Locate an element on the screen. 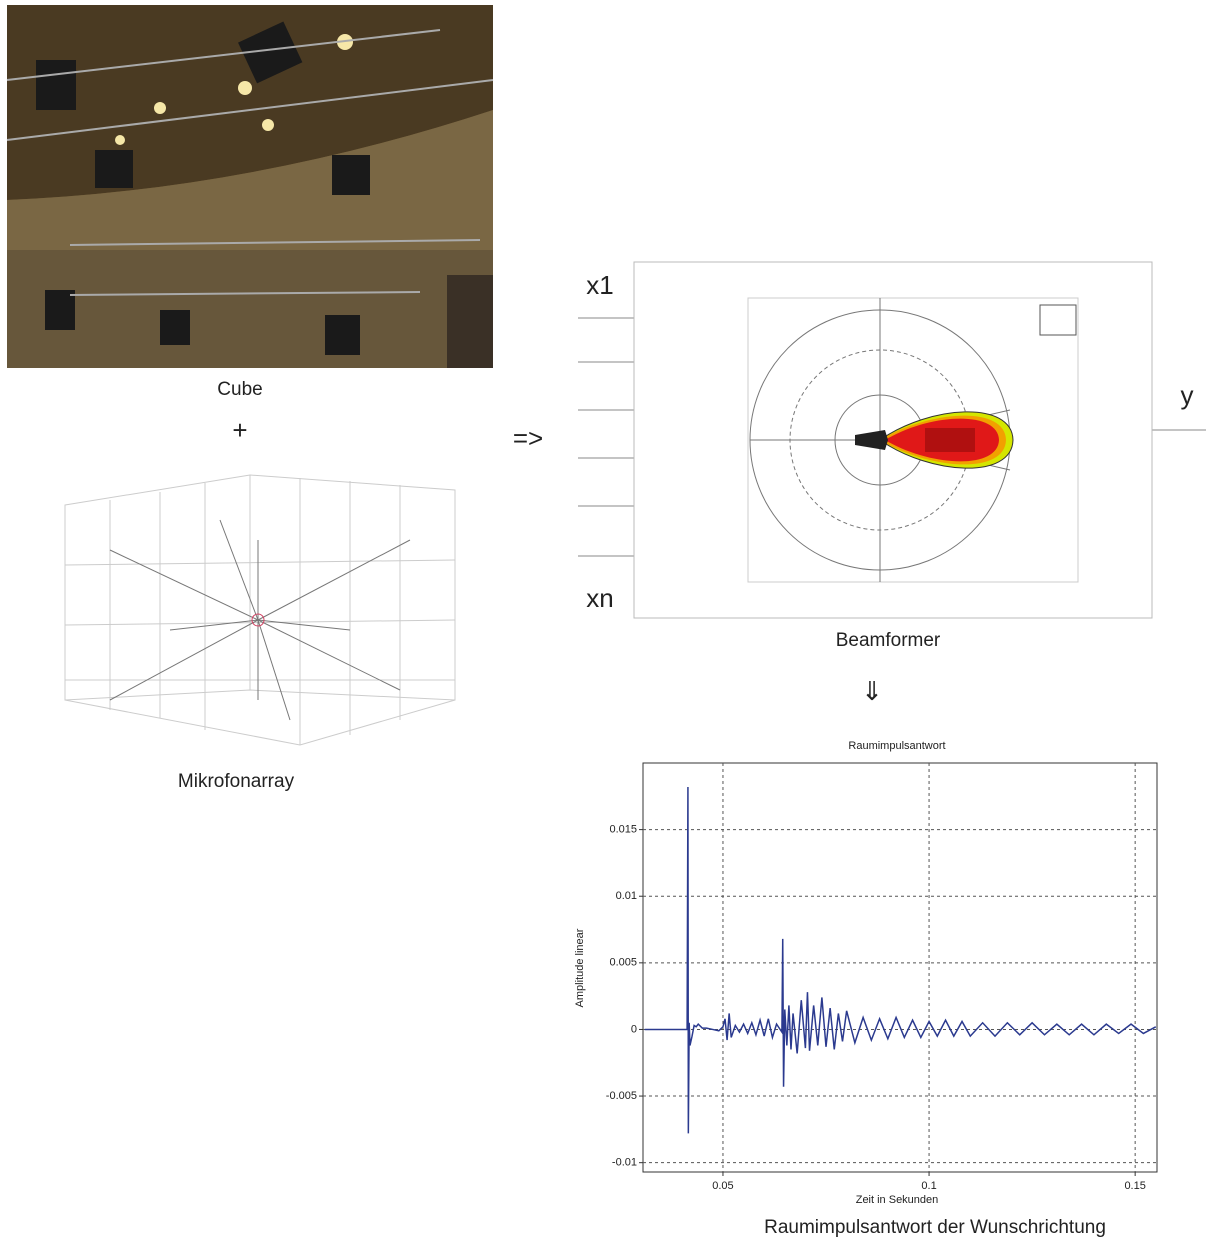  beamformer-label: Beamformer is located at coordinates (888, 640).